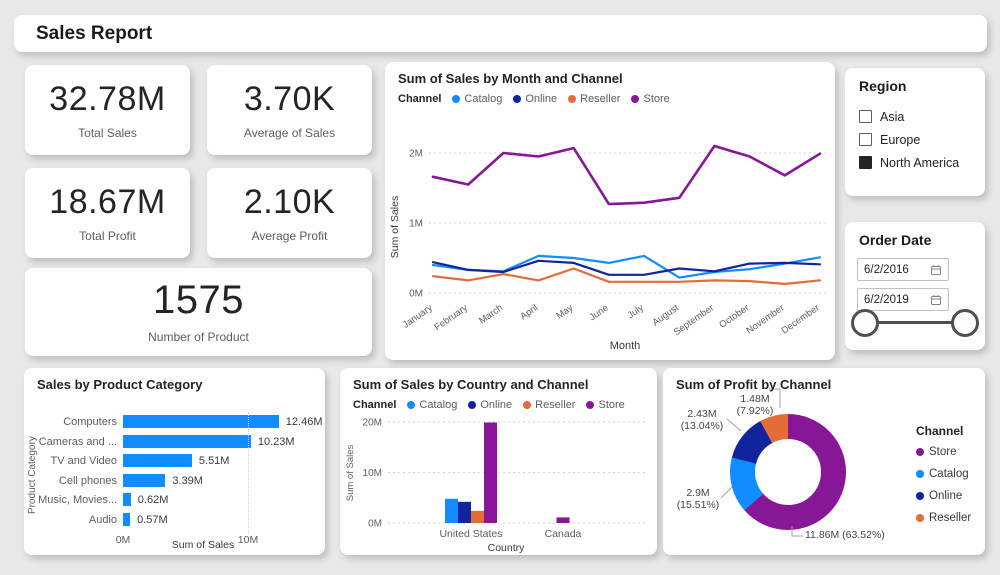  Describe the element at coordinates (477, 516) in the screenshot. I see `column-reseller-united-states` at that location.